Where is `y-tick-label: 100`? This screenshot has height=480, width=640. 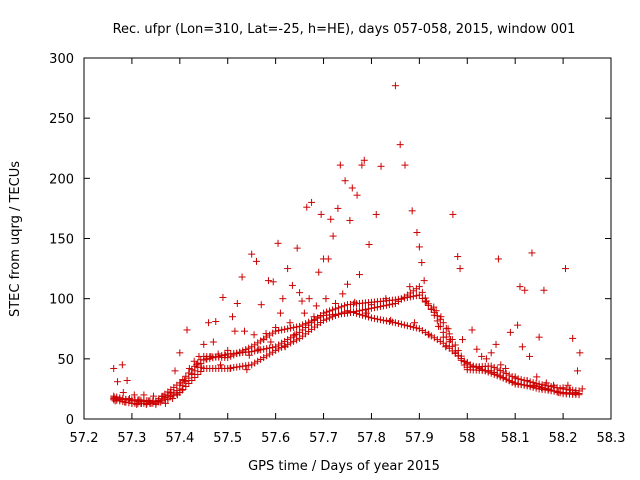
y-tick-label: 100 is located at coordinates (61, 300).